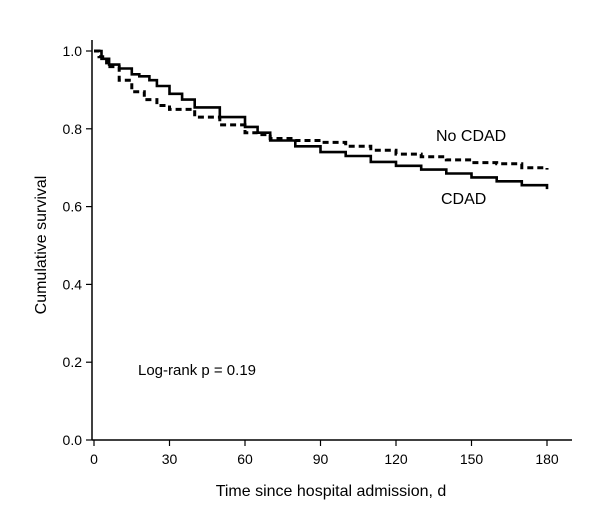 The width and height of the screenshot is (600, 529). Describe the element at coordinates (331, 491) in the screenshot. I see `x-axis-title: Time since hospital admission, d` at that location.